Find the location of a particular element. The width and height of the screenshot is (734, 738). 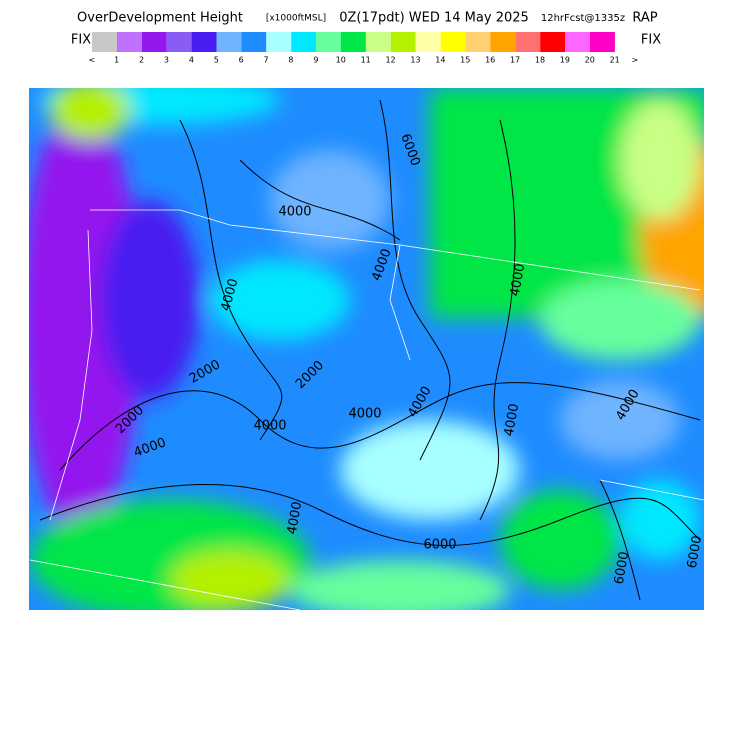

legend-tick: > is located at coordinates (635, 60).